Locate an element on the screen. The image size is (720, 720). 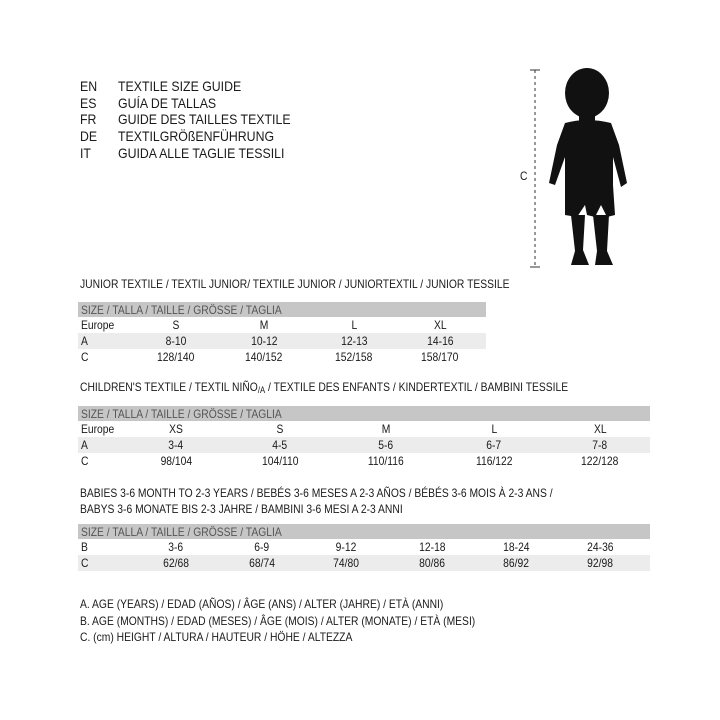
cell-value: XL is located at coordinates (600, 429).